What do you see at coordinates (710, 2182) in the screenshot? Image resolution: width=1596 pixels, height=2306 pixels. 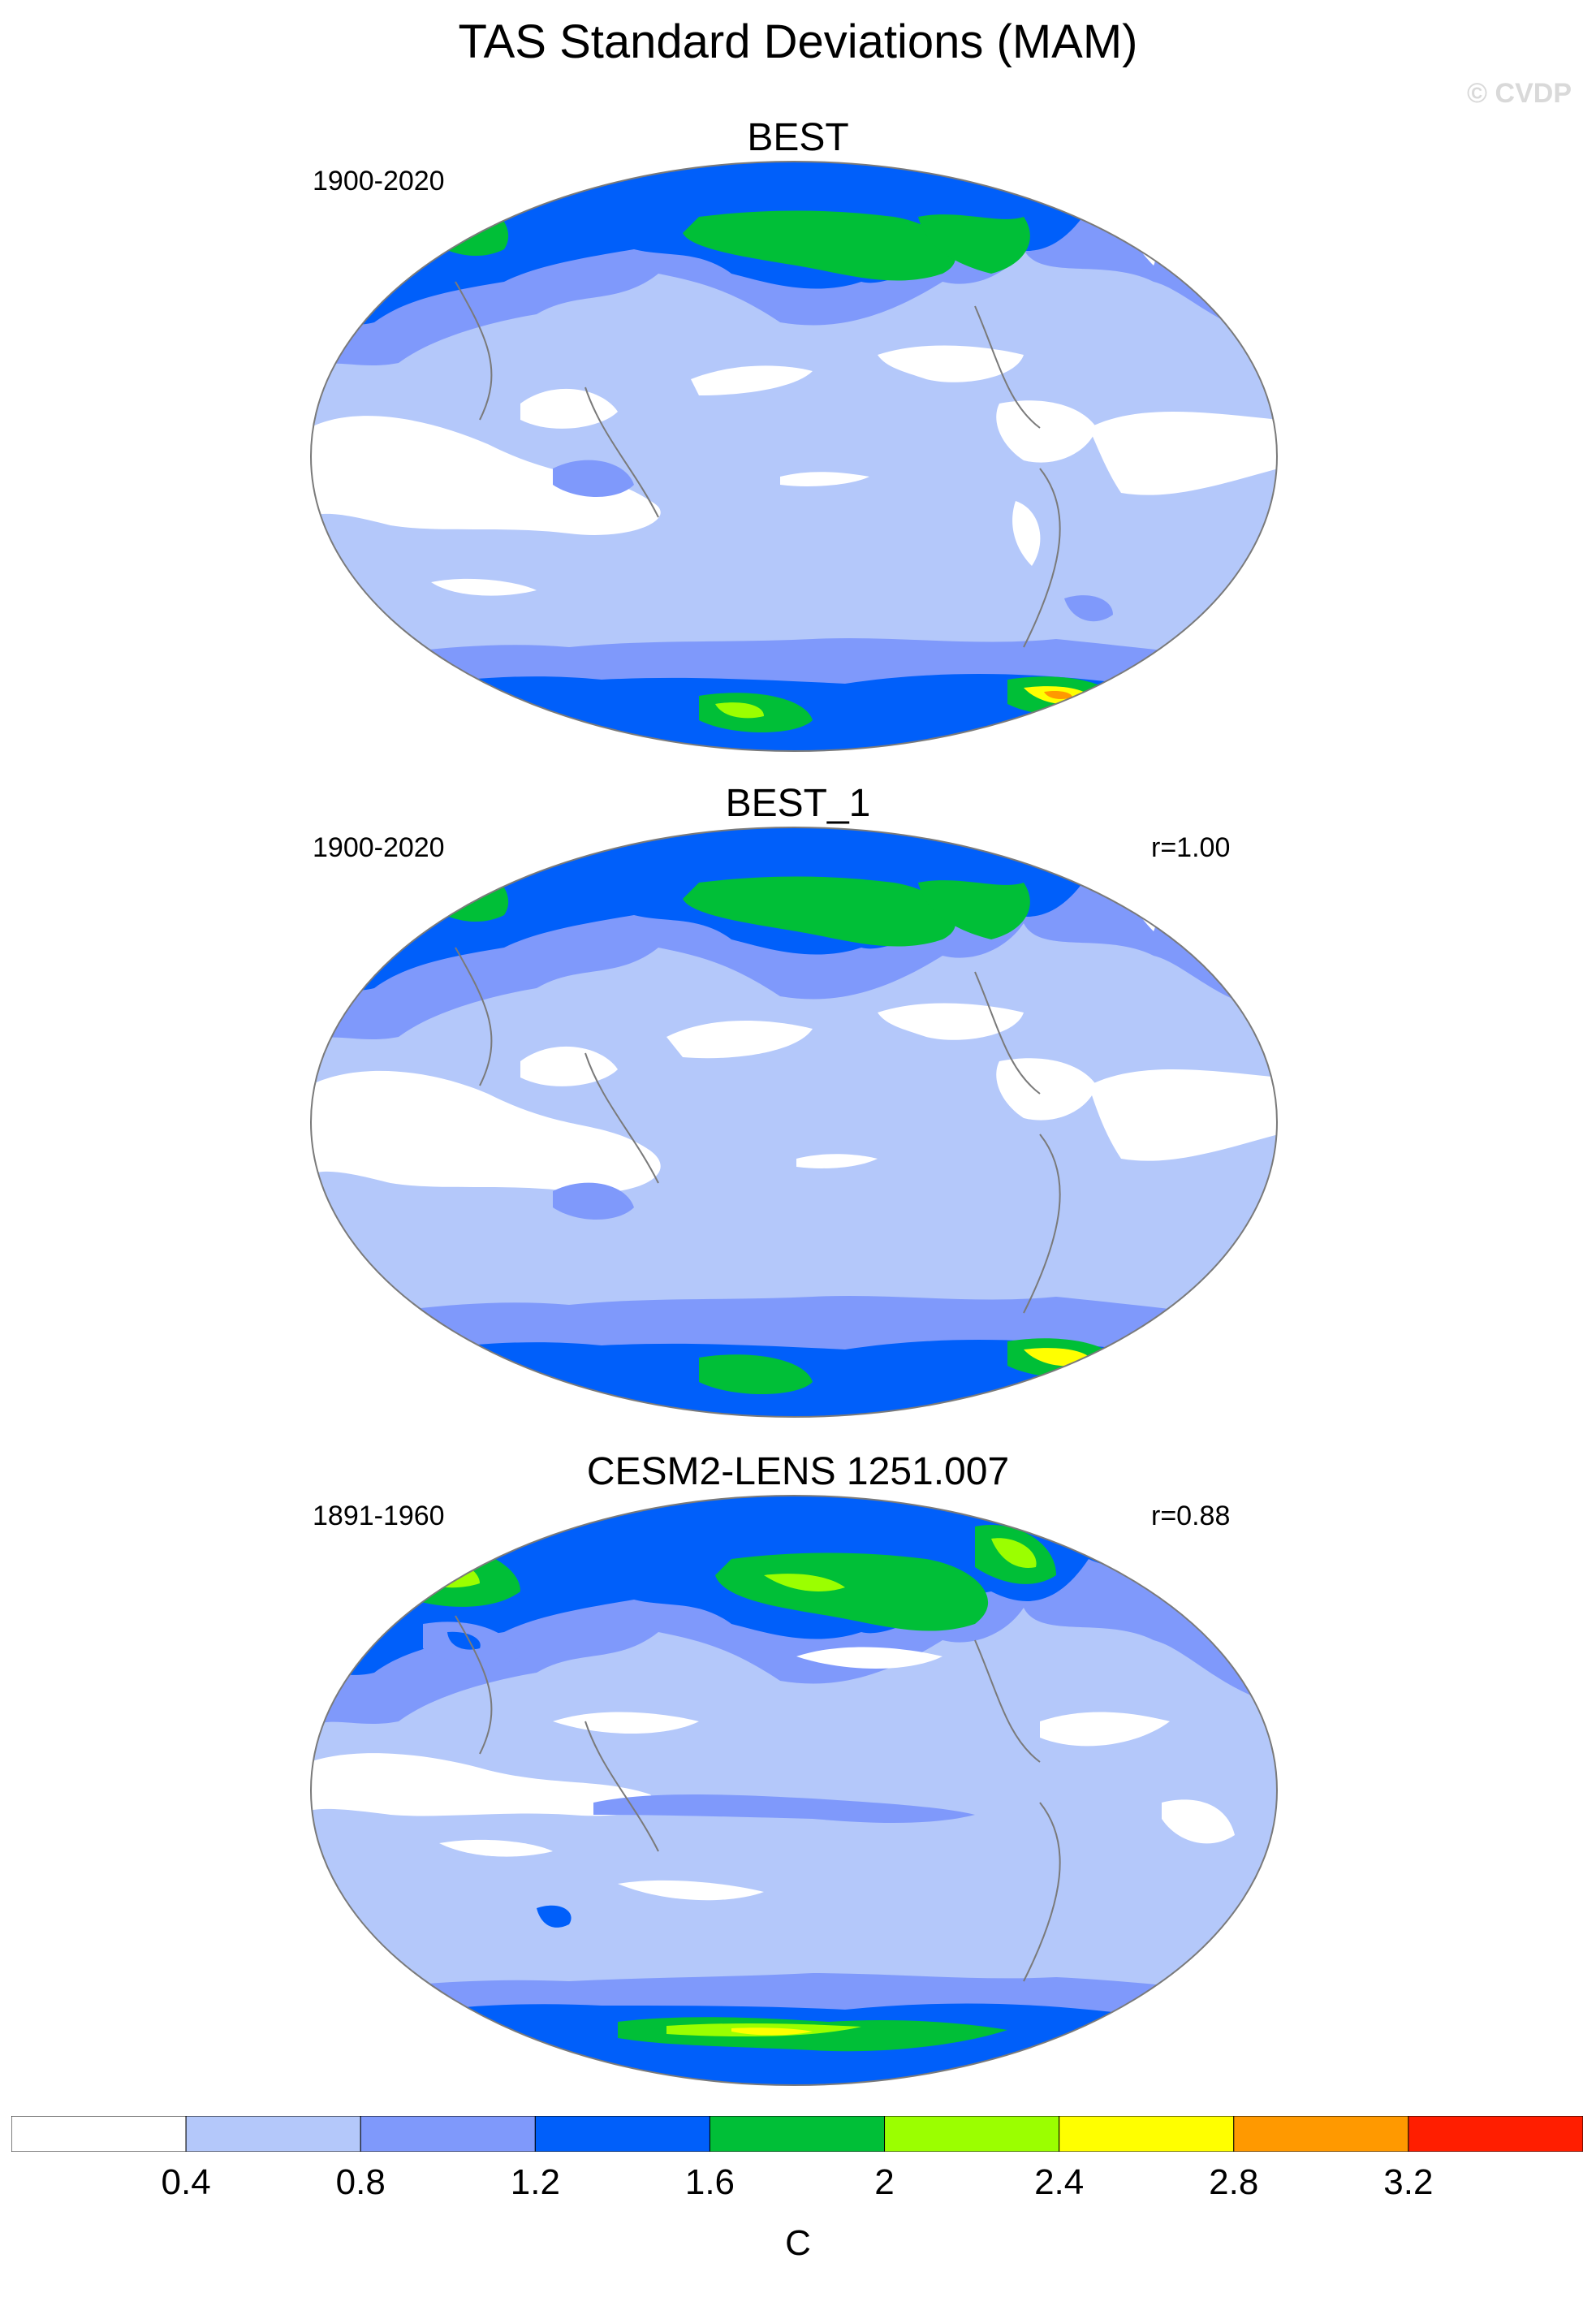 I see `colorbar-tick-label: 1.6` at bounding box center [710, 2182].